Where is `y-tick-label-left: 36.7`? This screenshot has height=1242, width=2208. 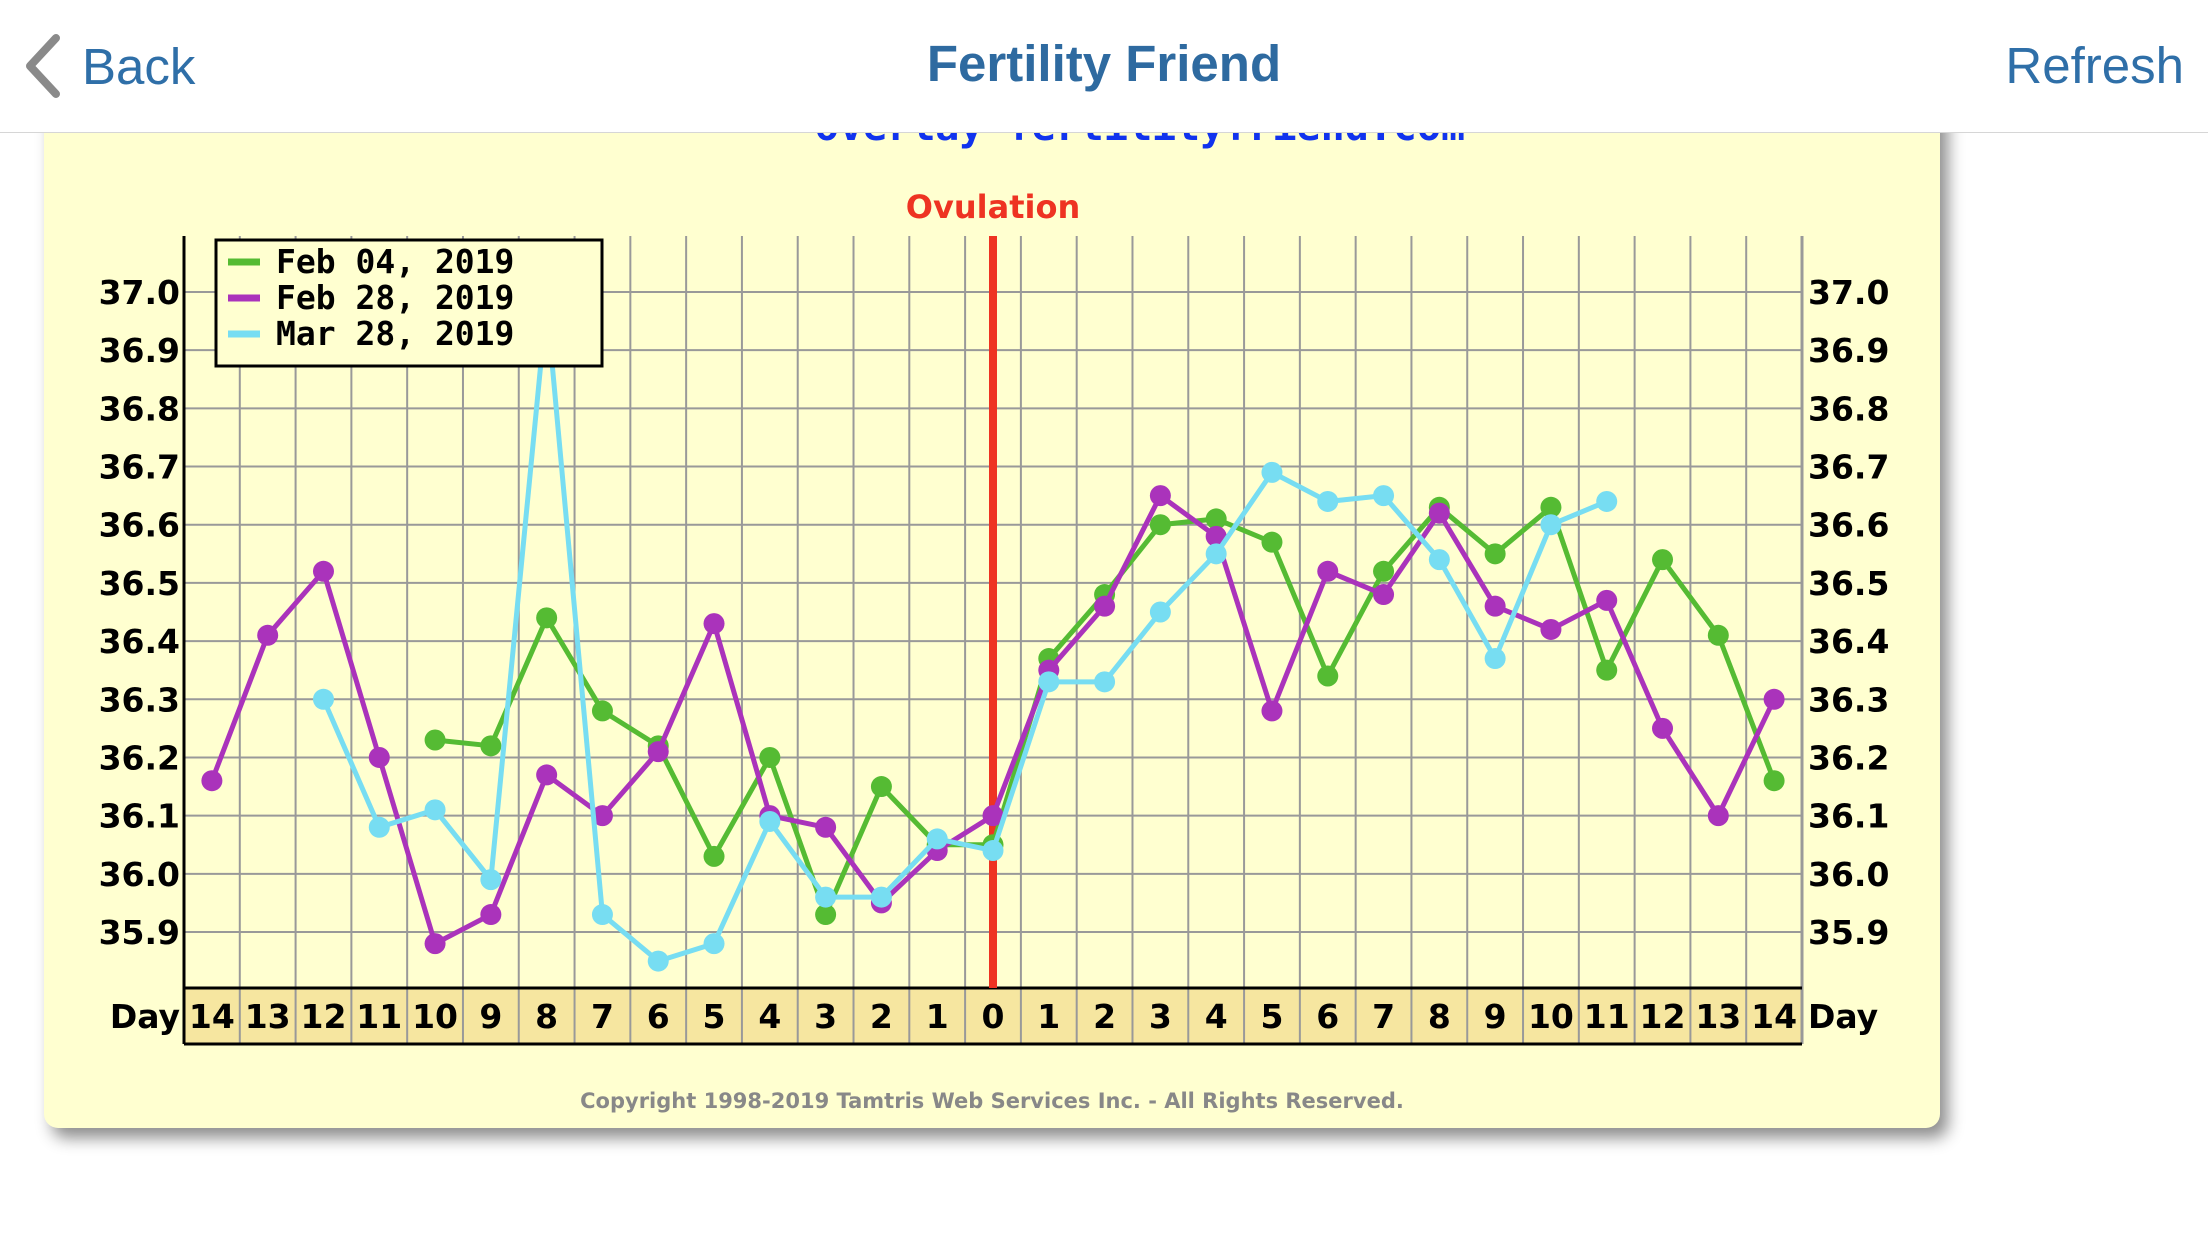
y-tick-label-left: 36.7 is located at coordinates (139, 467).